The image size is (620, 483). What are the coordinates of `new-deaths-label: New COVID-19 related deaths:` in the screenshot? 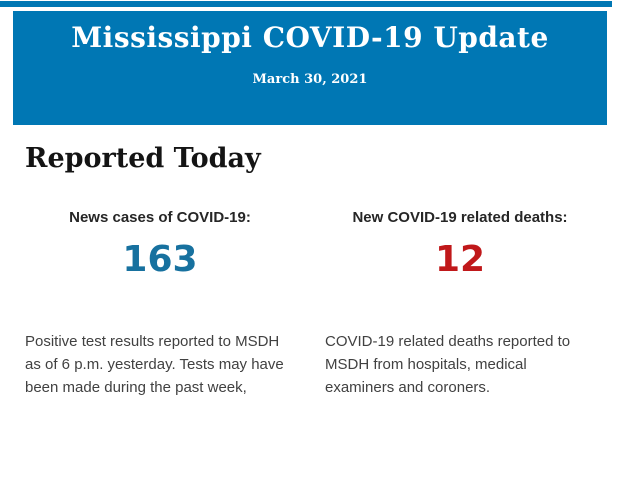 It's located at (460, 218).